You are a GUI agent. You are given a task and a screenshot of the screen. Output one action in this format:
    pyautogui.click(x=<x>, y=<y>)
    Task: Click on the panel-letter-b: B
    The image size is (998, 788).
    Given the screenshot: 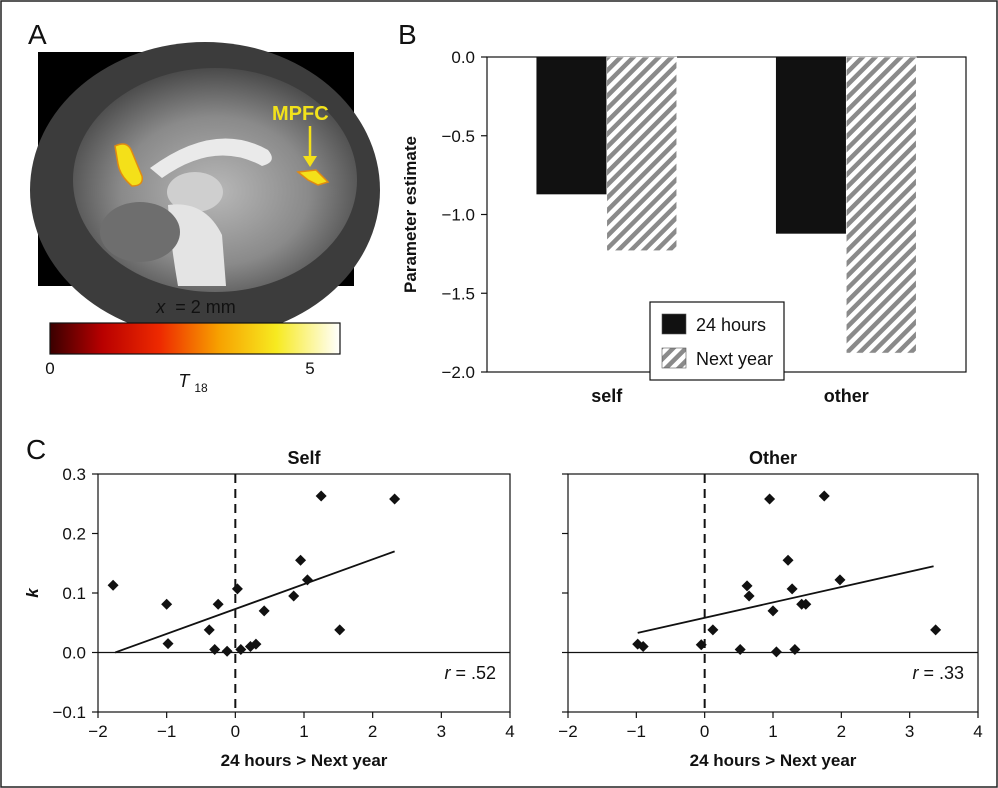 What is the action you would take?
    pyautogui.click(x=407, y=34)
    